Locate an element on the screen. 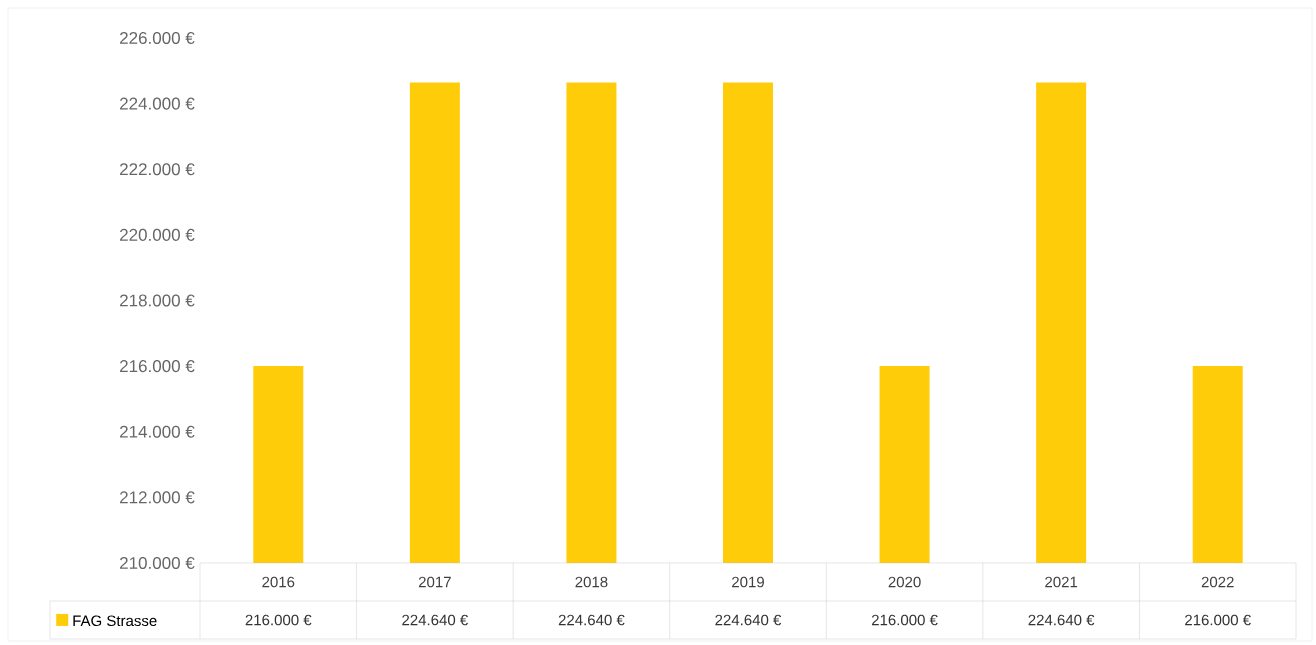 Image resolution: width=1316 pixels, height=645 pixels. y-tick-label: 226.000 € is located at coordinates (157, 38).